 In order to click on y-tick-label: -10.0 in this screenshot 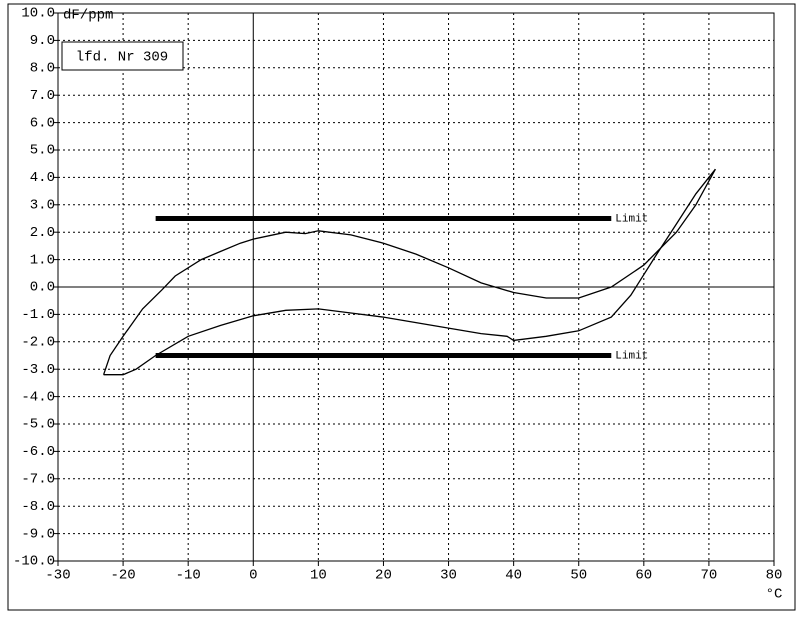, I will do `click(34, 562)`.